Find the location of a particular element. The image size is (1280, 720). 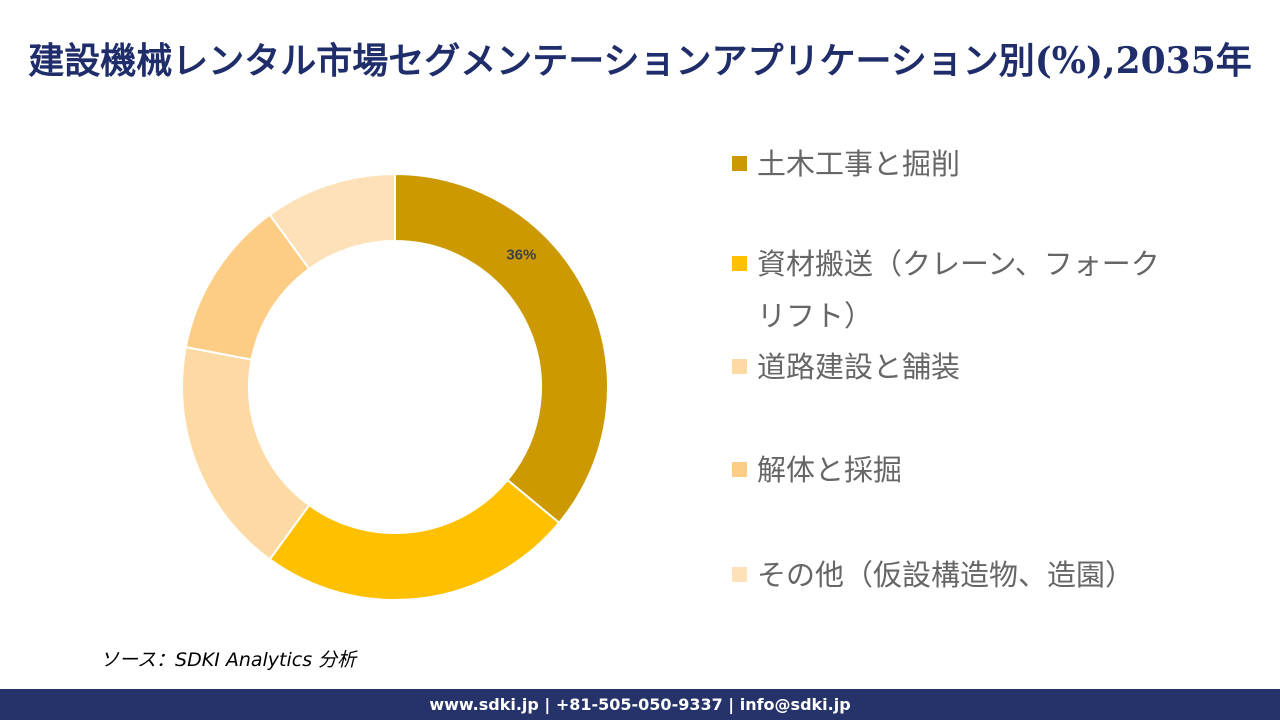

legend-item: 道路建設と舗装 is located at coordinates (846, 367).